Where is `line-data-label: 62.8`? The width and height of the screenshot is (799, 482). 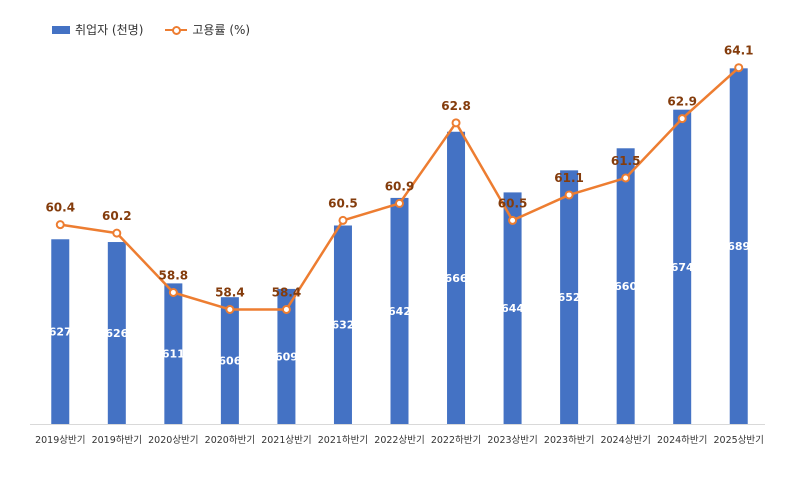
line-data-label: 62.8 is located at coordinates (456, 106).